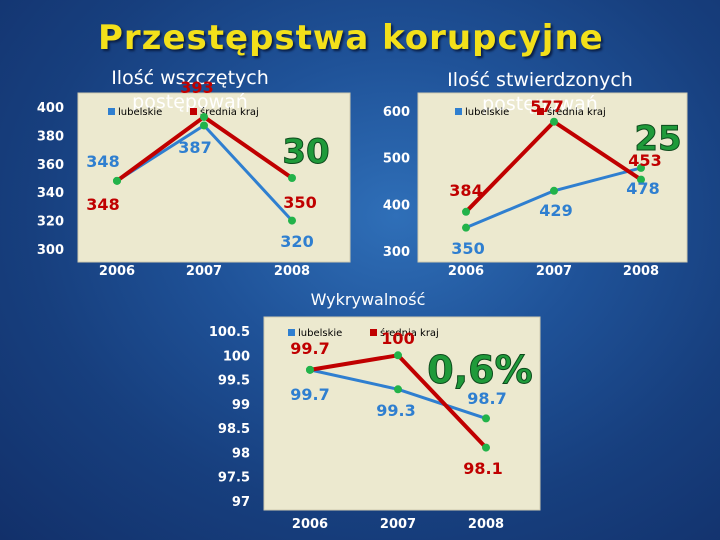 Image resolution: width=720 pixels, height=540 pixels. Describe the element at coordinates (241, 502) in the screenshot. I see `chart3-ytick-label: 97` at that location.